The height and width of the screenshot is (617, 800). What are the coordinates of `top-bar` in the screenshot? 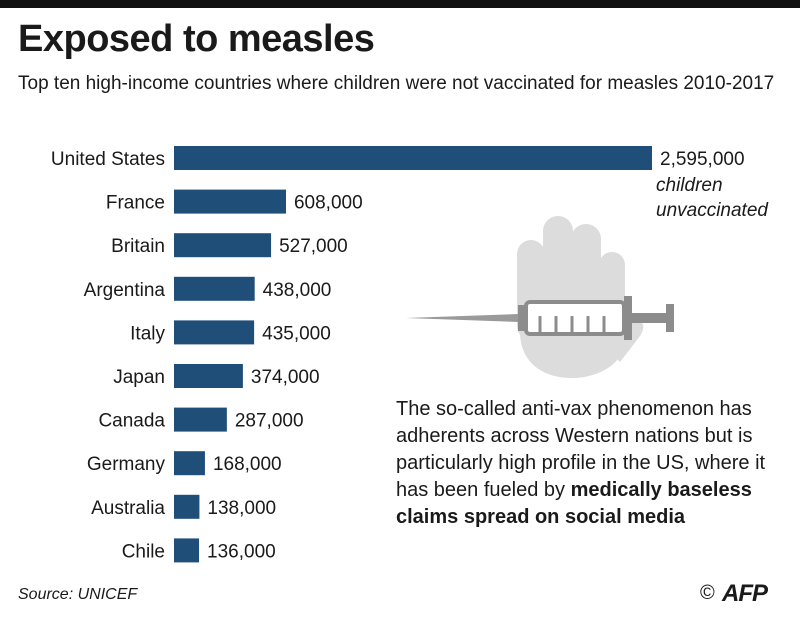 It's located at (400, 4).